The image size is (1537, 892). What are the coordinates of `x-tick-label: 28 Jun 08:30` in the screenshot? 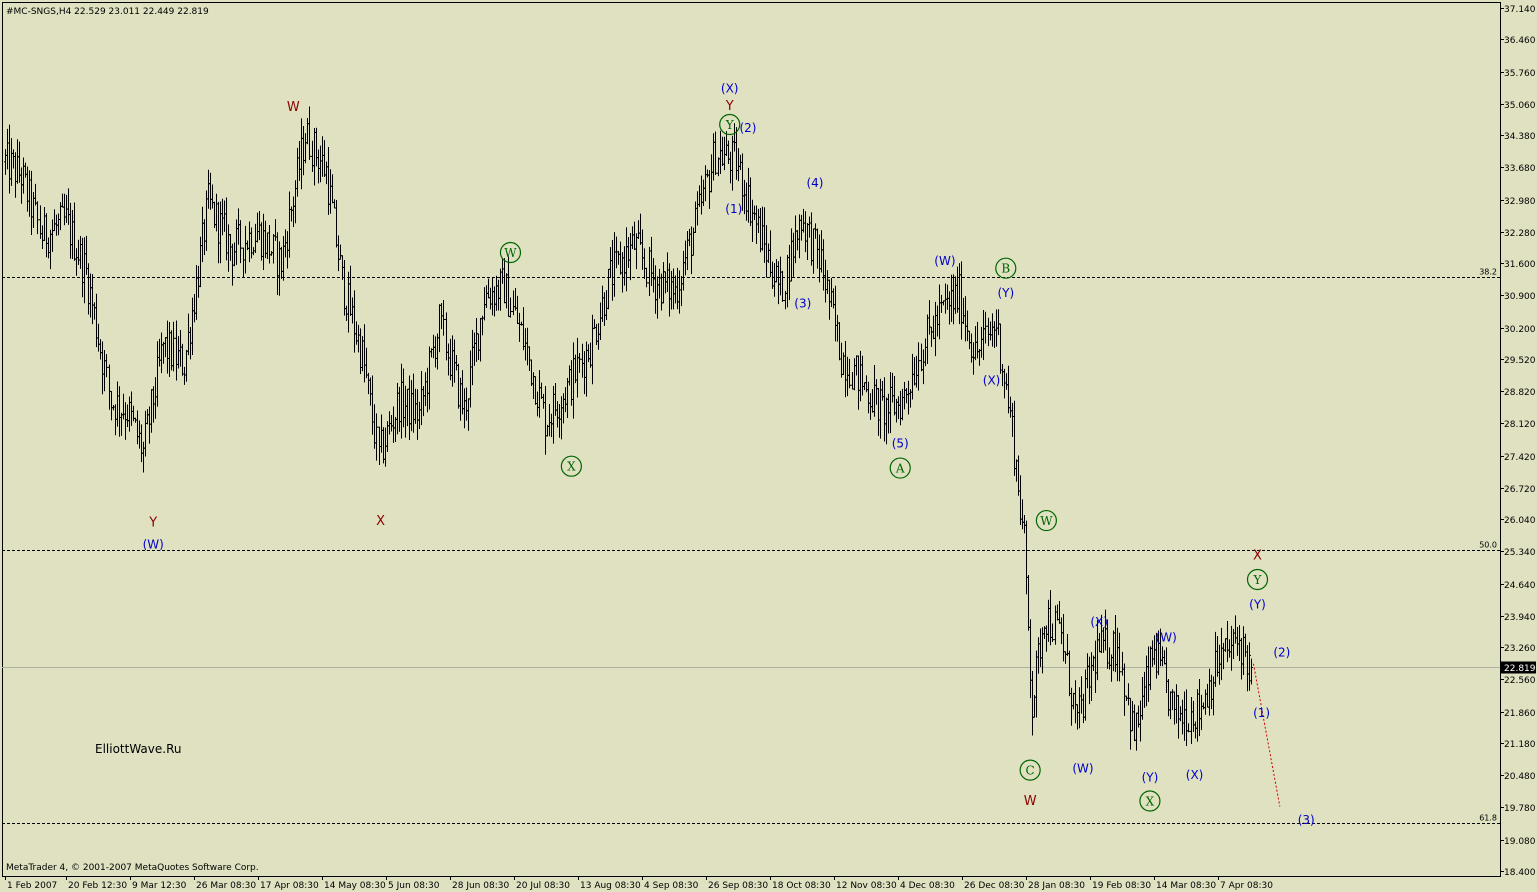 It's located at (480, 886).